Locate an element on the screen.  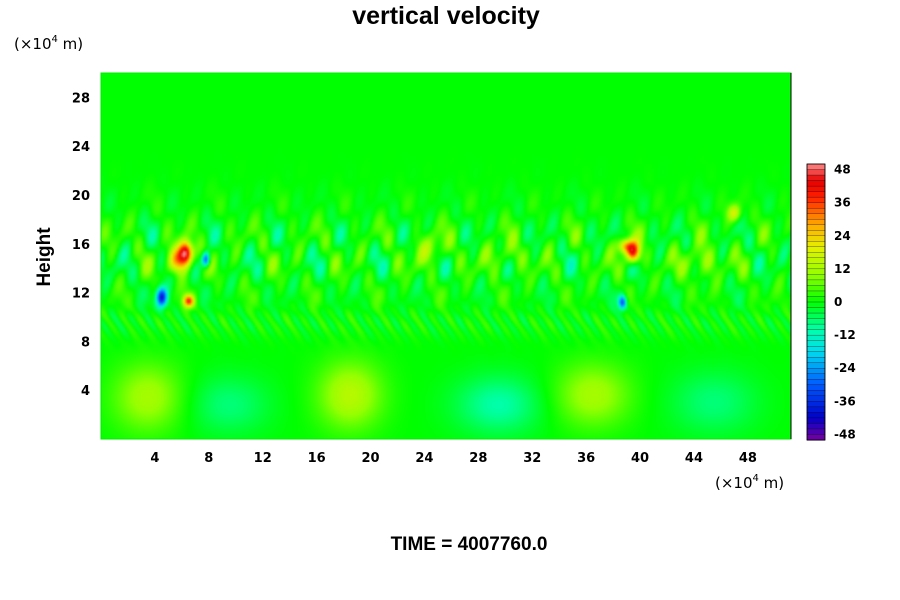
time-label: TIME = 4007760.0 is located at coordinates (469, 544).